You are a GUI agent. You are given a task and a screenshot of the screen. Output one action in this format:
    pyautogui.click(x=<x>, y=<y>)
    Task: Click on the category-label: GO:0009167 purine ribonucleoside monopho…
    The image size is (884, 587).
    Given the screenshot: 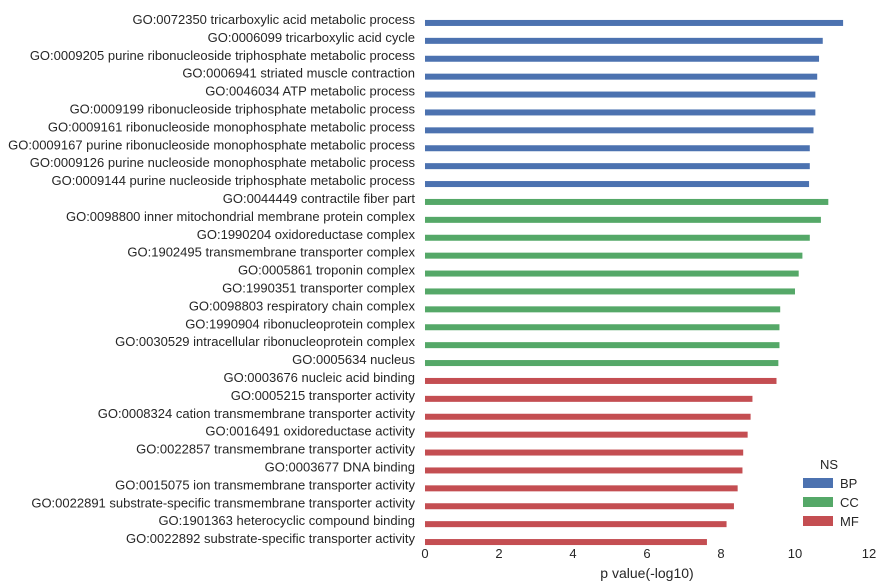 What is the action you would take?
    pyautogui.click(x=211, y=144)
    